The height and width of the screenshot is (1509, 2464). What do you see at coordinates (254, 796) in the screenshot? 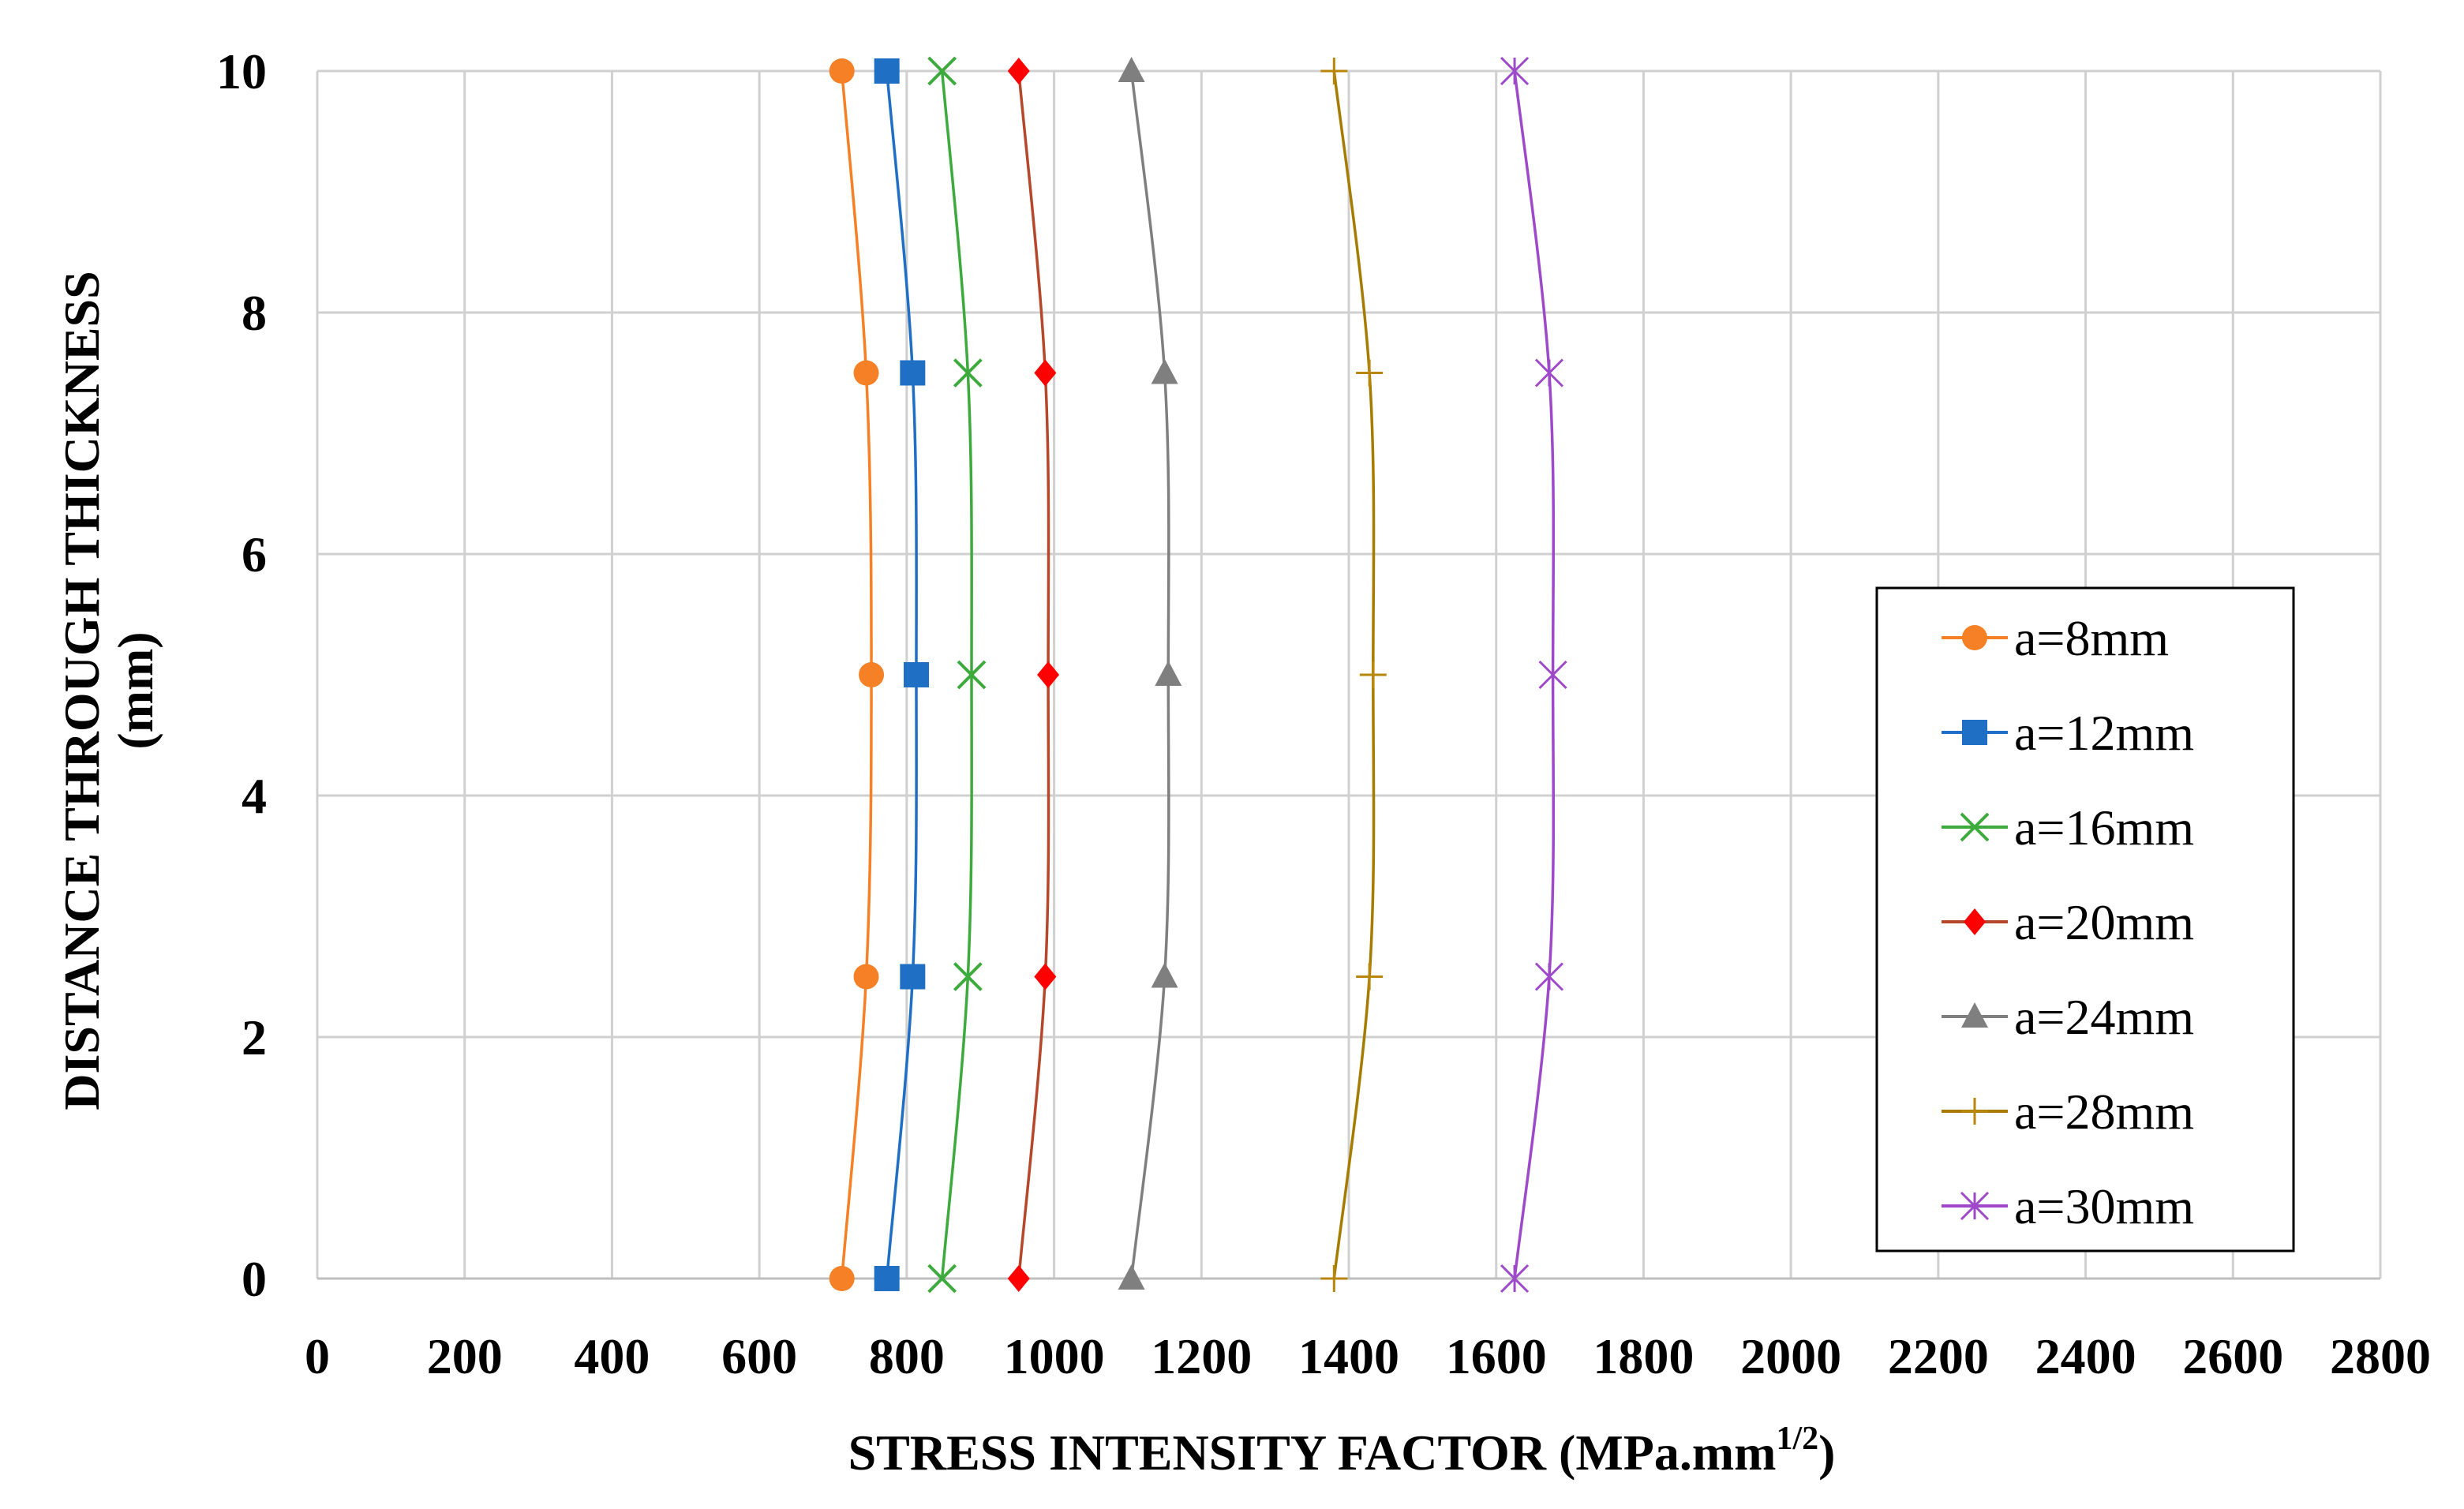
I see `y-tick-label: 4` at bounding box center [254, 796].